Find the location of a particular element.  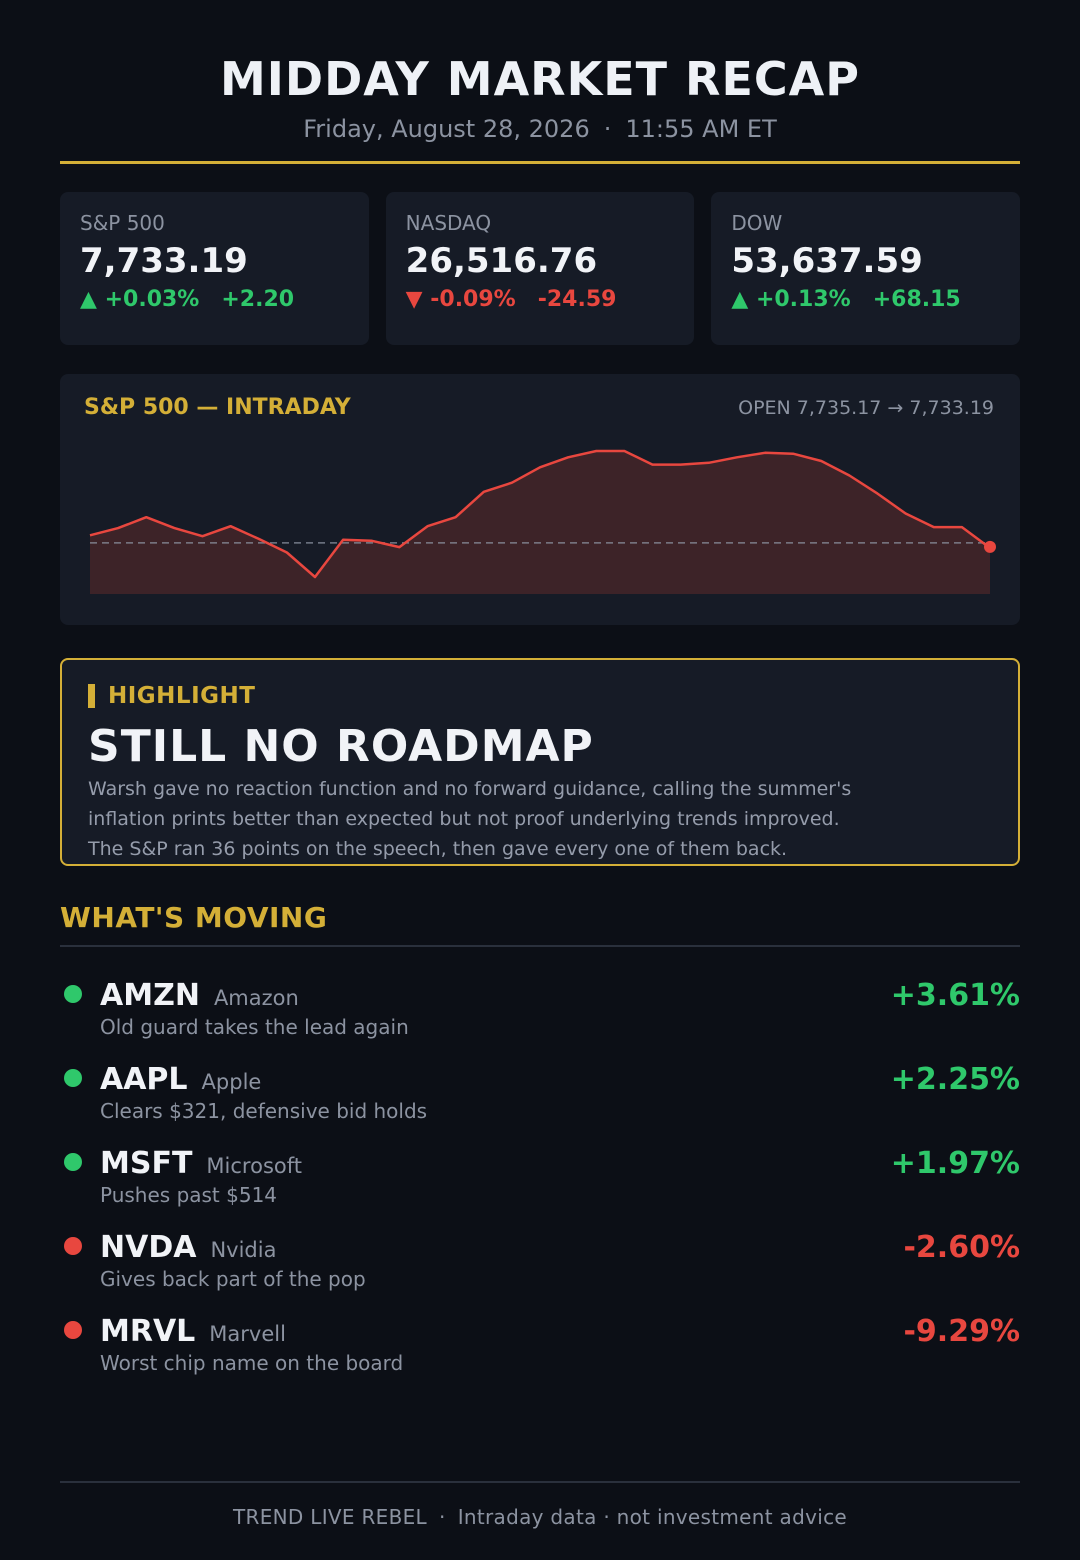

index-change: ▲ +0.03% +2.20 is located at coordinates (214, 300).